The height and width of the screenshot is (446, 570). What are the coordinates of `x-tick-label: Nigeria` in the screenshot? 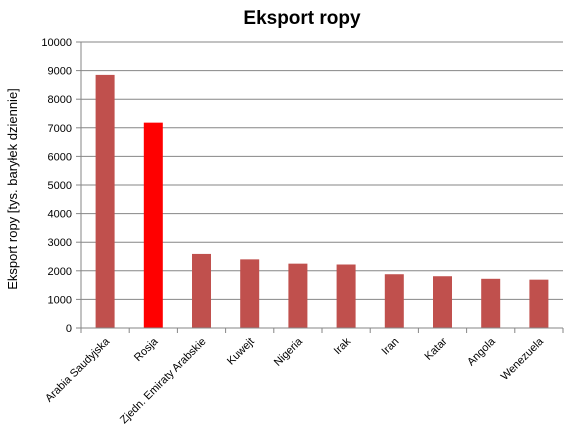 It's located at (289, 352).